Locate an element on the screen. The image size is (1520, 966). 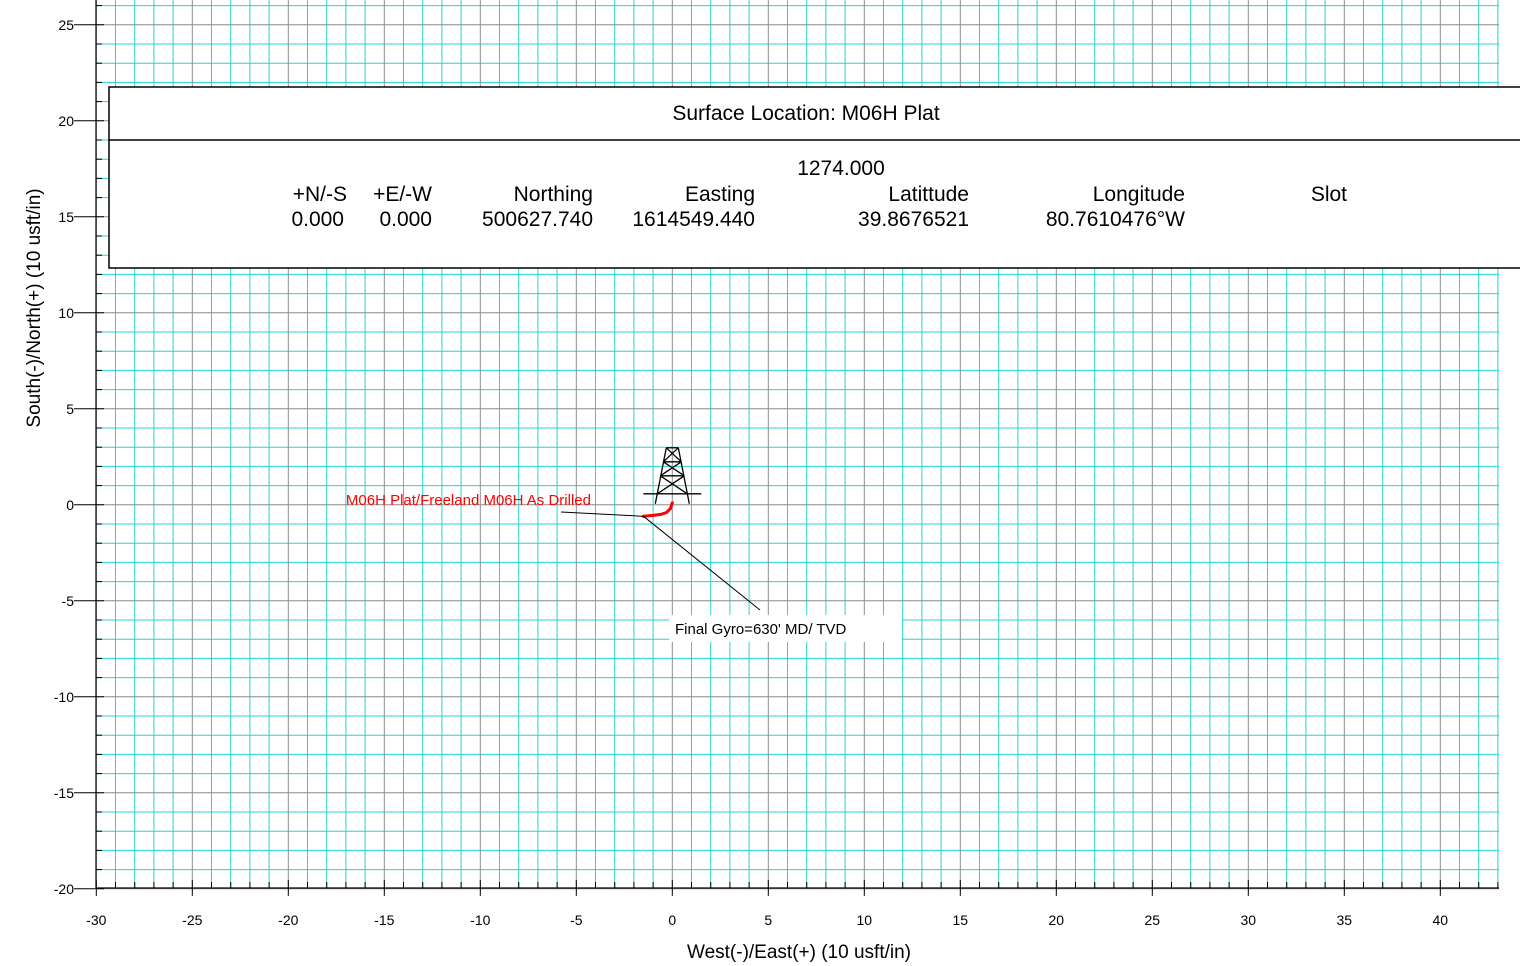
y-axis-title: South(-)/North(+) (10 usft/in) is located at coordinates (34, 307).